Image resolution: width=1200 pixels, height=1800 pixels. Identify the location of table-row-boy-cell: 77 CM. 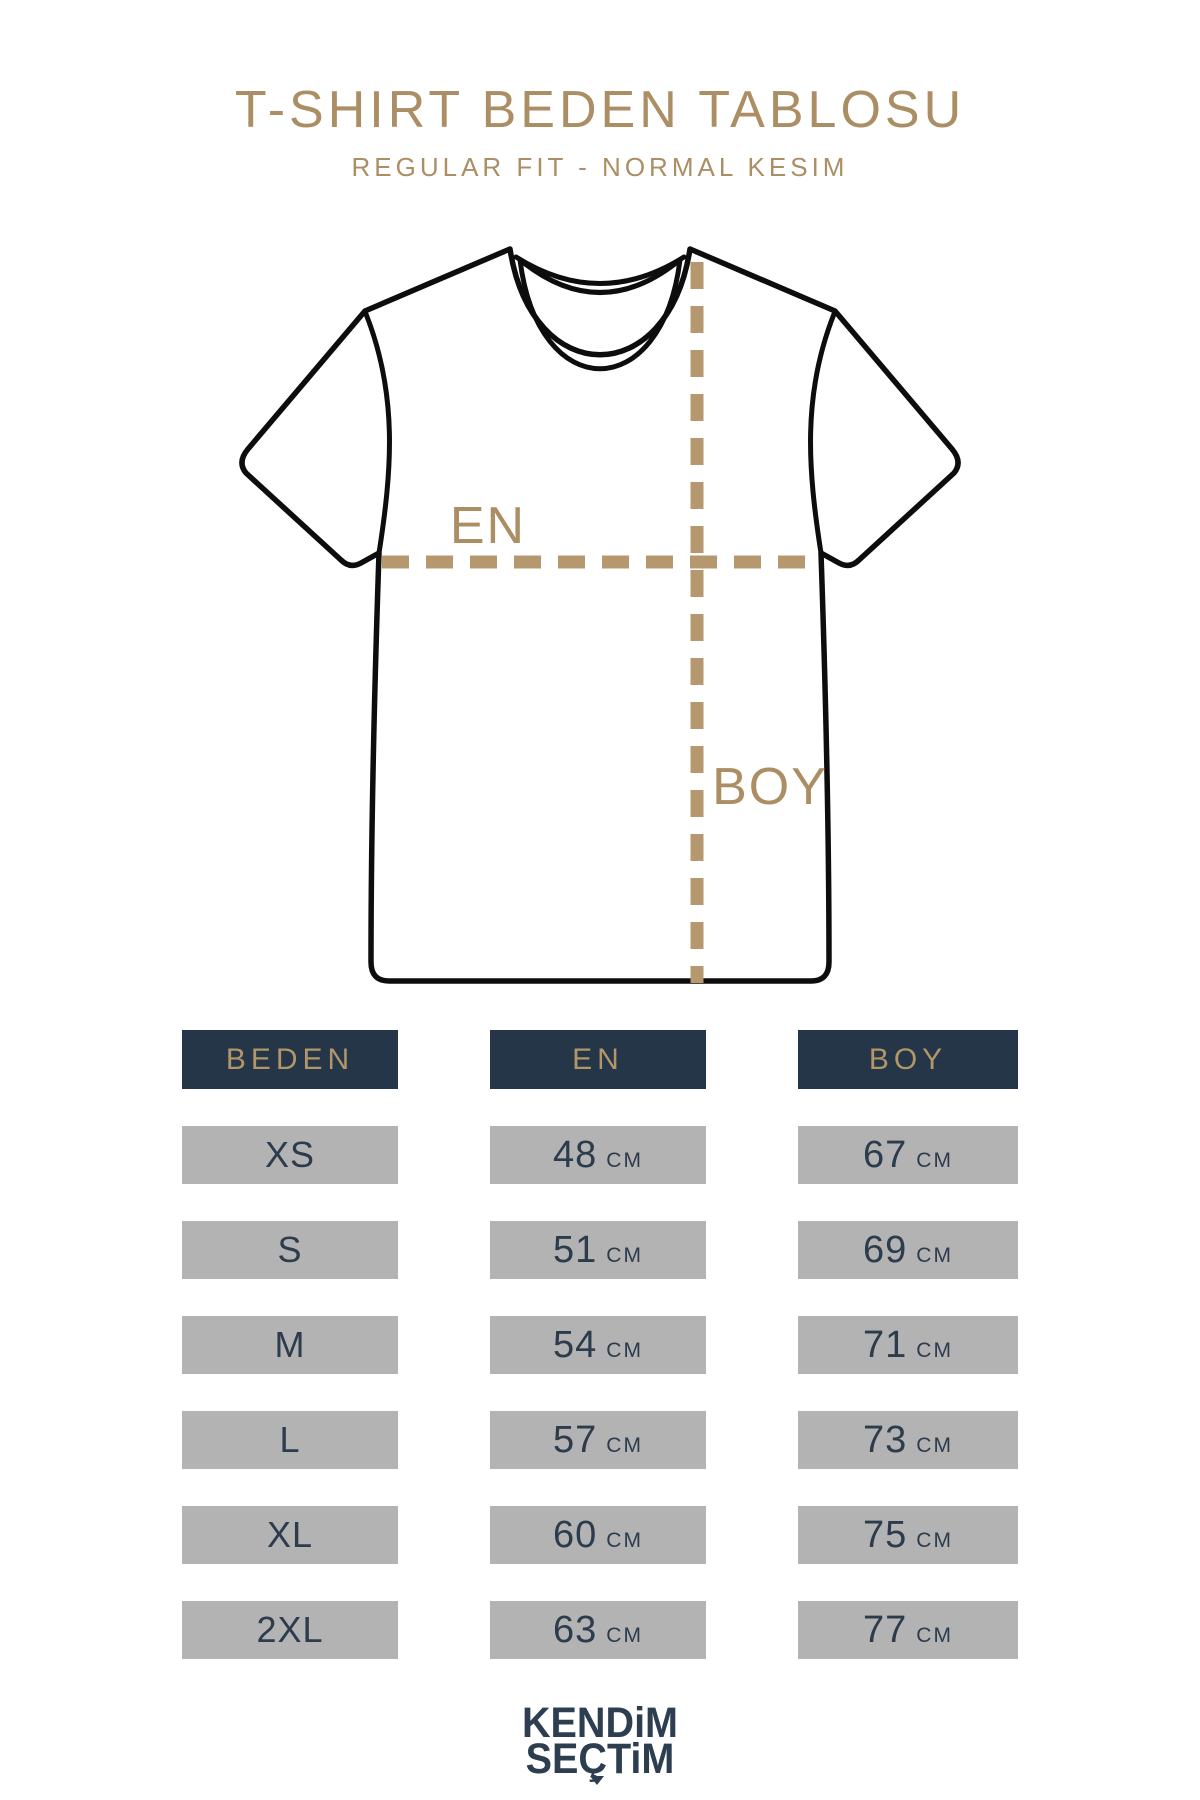
(908, 1630).